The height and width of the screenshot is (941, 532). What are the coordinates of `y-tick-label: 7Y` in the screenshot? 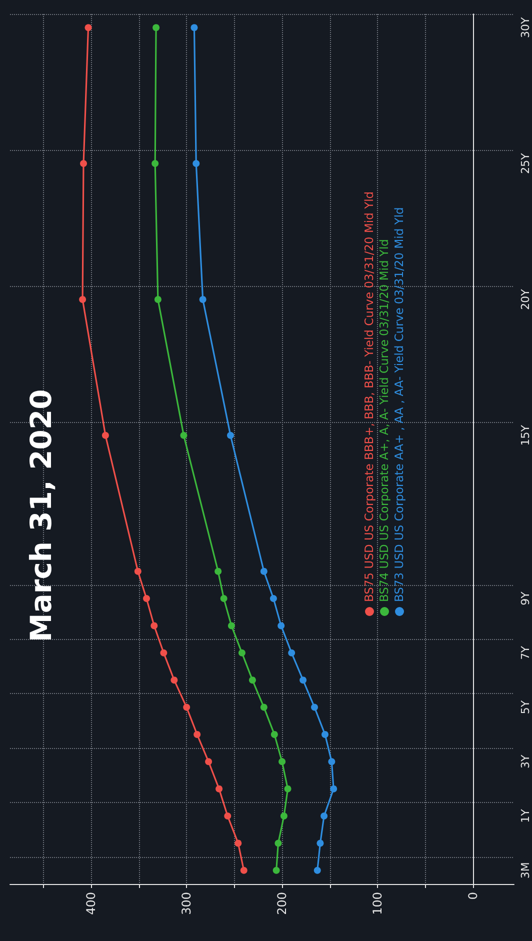 It's located at (525, 653).